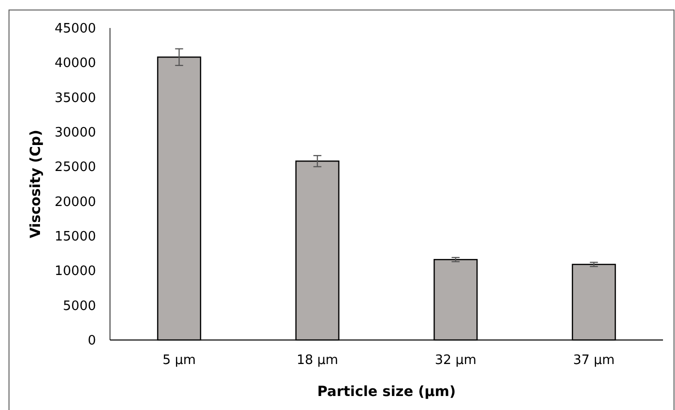 This screenshot has width=675, height=410. Describe the element at coordinates (594, 360) in the screenshot. I see `x-tick-label: 37 µm` at that location.